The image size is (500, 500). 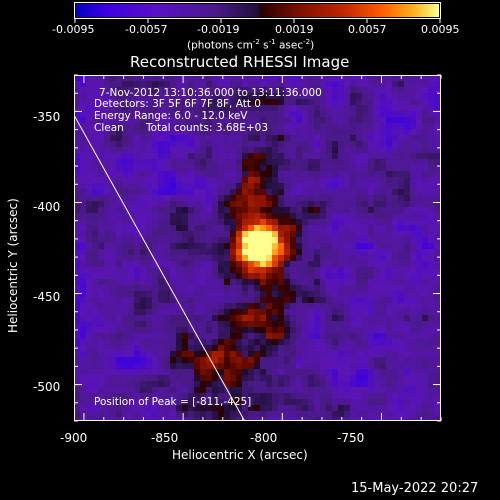 What do you see at coordinates (307, 42) in the screenshot?
I see `unit-exponent: -2` at bounding box center [307, 42].